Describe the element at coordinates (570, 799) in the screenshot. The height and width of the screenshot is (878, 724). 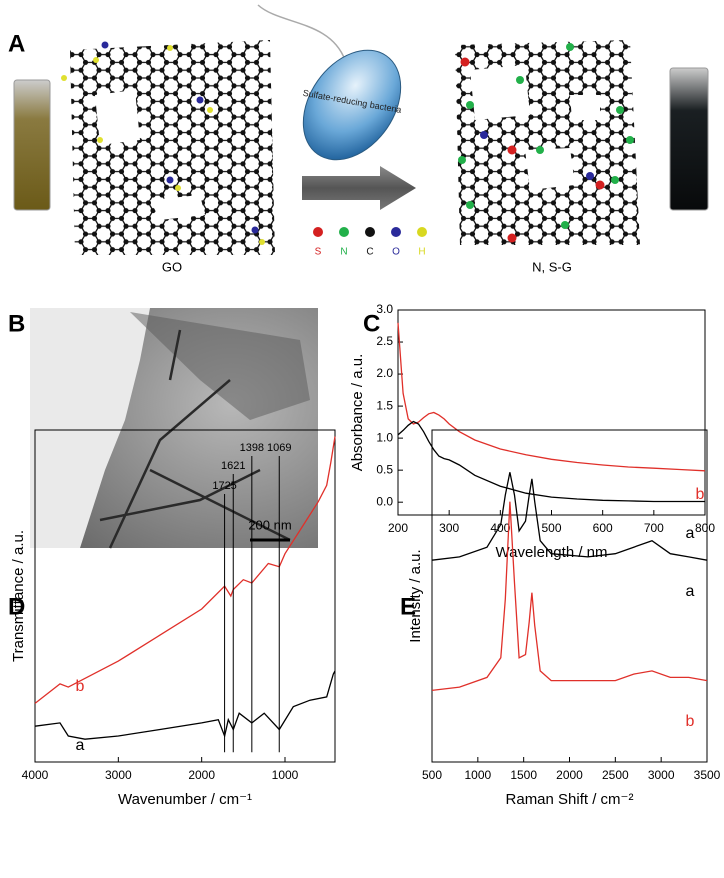
I see `x-axis-label: Raman Shift / cm⁻²` at that location.